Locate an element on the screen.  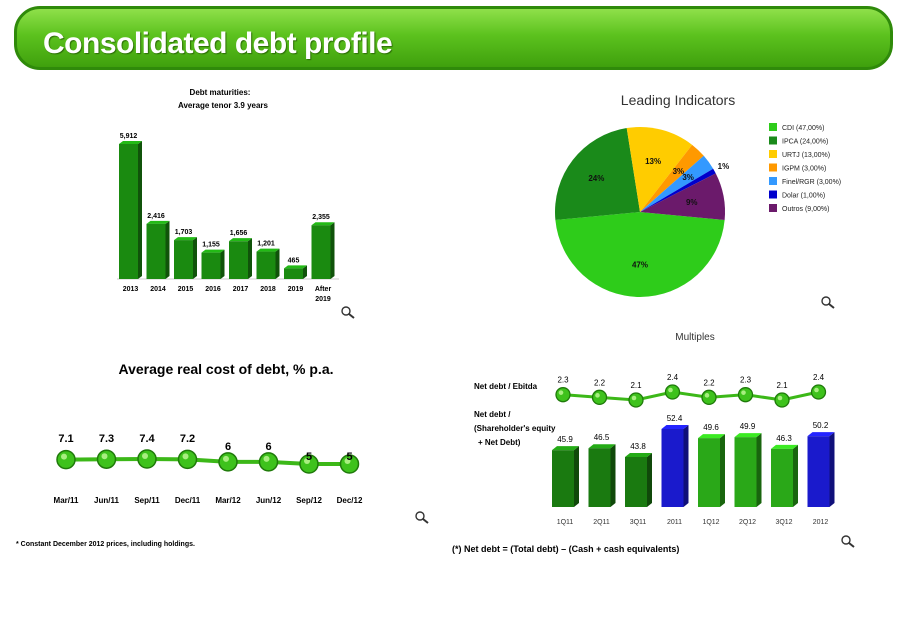
data-label: 465 is located at coordinates (294, 260).